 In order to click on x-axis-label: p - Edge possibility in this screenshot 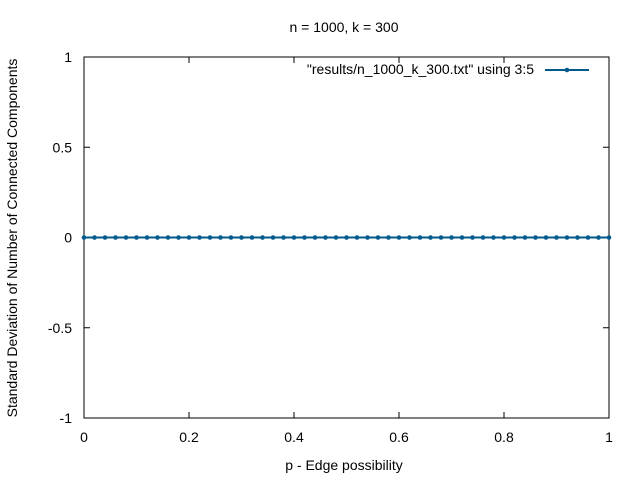, I will do `click(344, 465)`.